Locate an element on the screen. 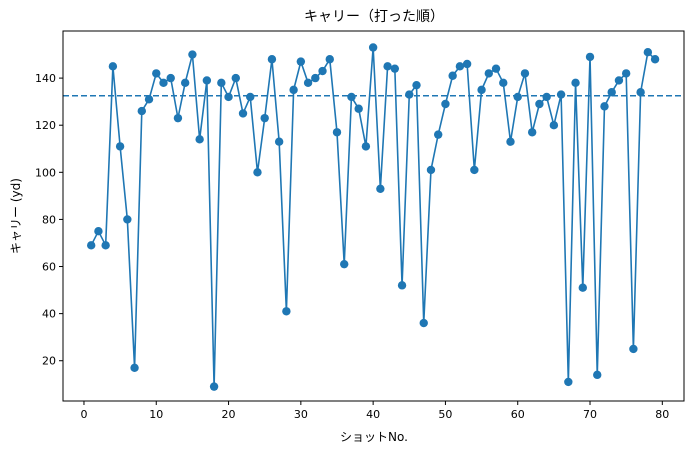  x-tick-label: 40 is located at coordinates (373, 414).